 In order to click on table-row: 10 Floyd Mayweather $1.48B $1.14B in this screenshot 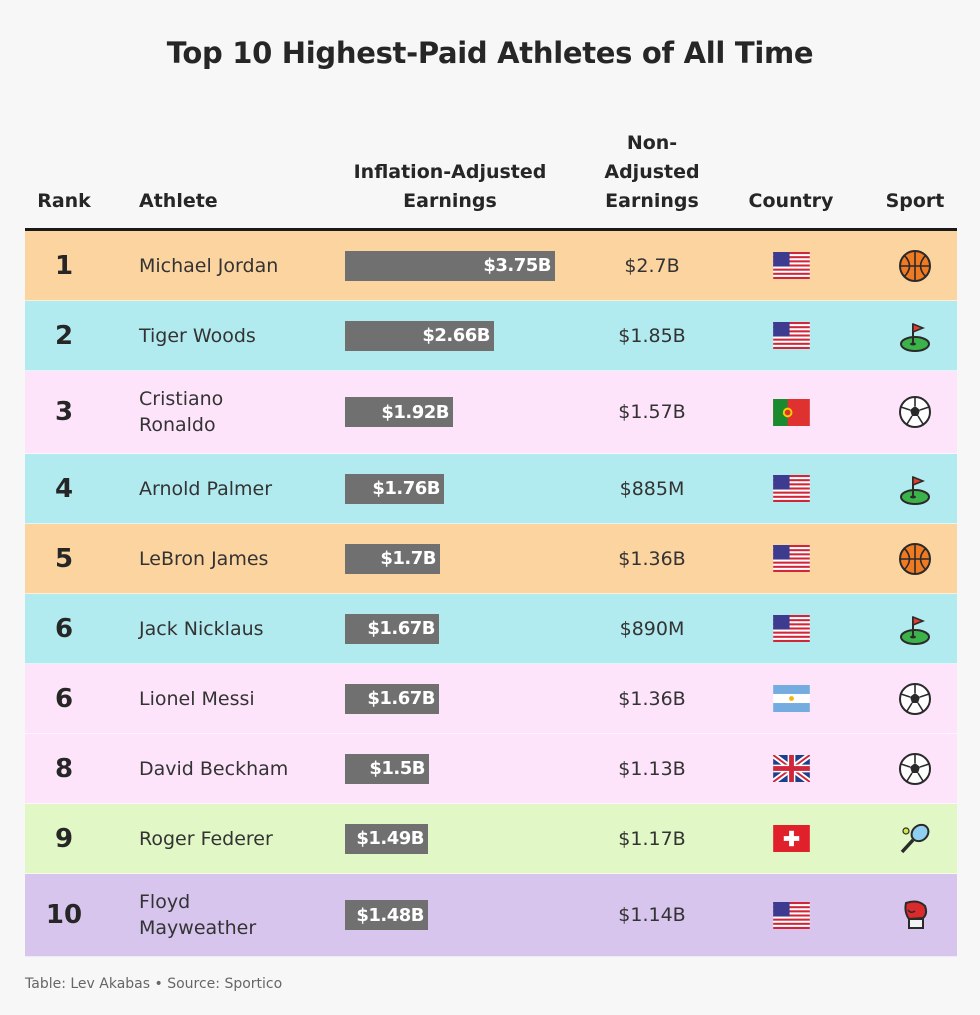, I will do `click(491, 915)`.